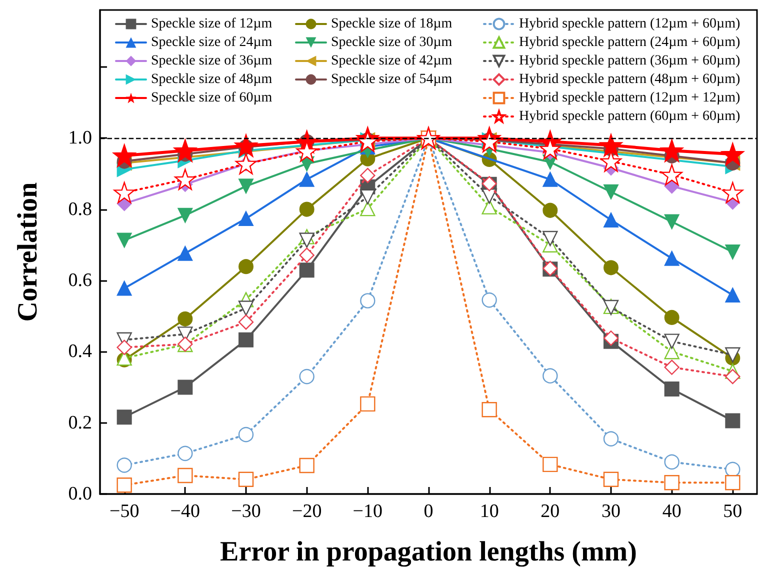  Describe the element at coordinates (80, 209) in the screenshot. I see `y-tick-label: 0.8` at that location.